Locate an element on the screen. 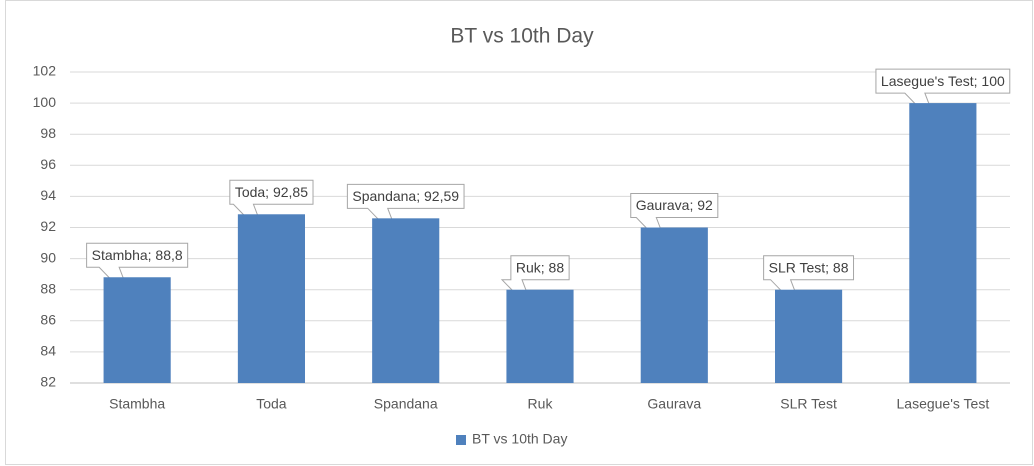 The image size is (1034, 466). legend-swatch is located at coordinates (461, 440).